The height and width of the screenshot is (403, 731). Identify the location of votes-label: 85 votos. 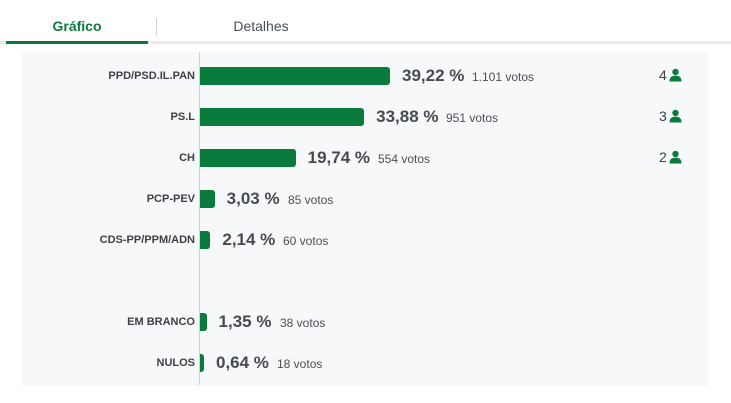
(311, 200).